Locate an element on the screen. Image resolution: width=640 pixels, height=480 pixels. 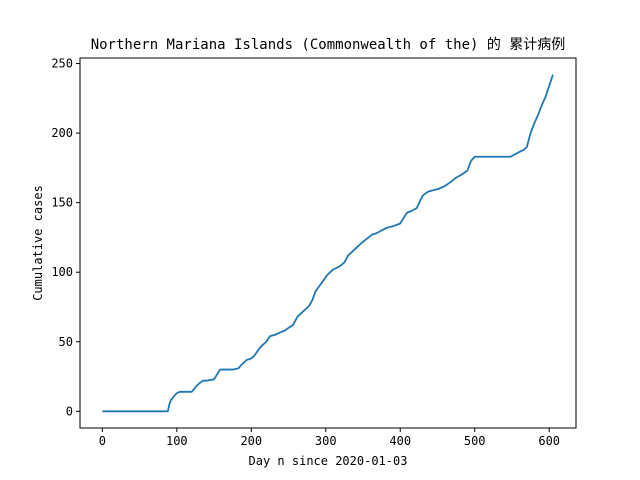
y-tick-label: 150 is located at coordinates (62, 203).